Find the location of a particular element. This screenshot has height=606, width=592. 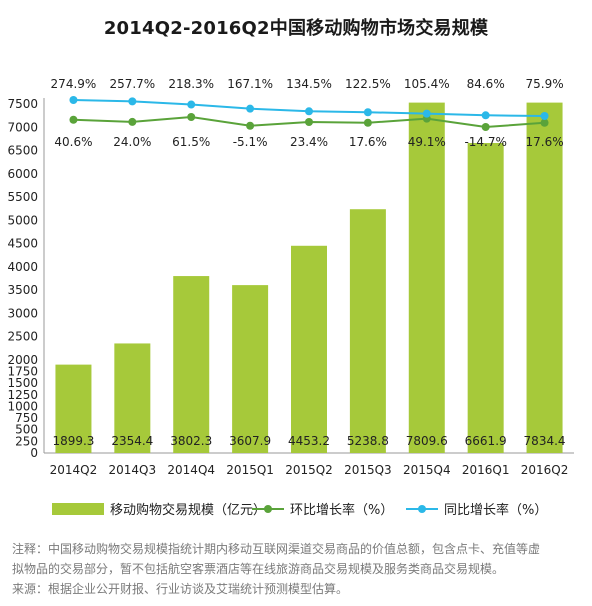

y-tick-label: 6500 is located at coordinates (22, 151).